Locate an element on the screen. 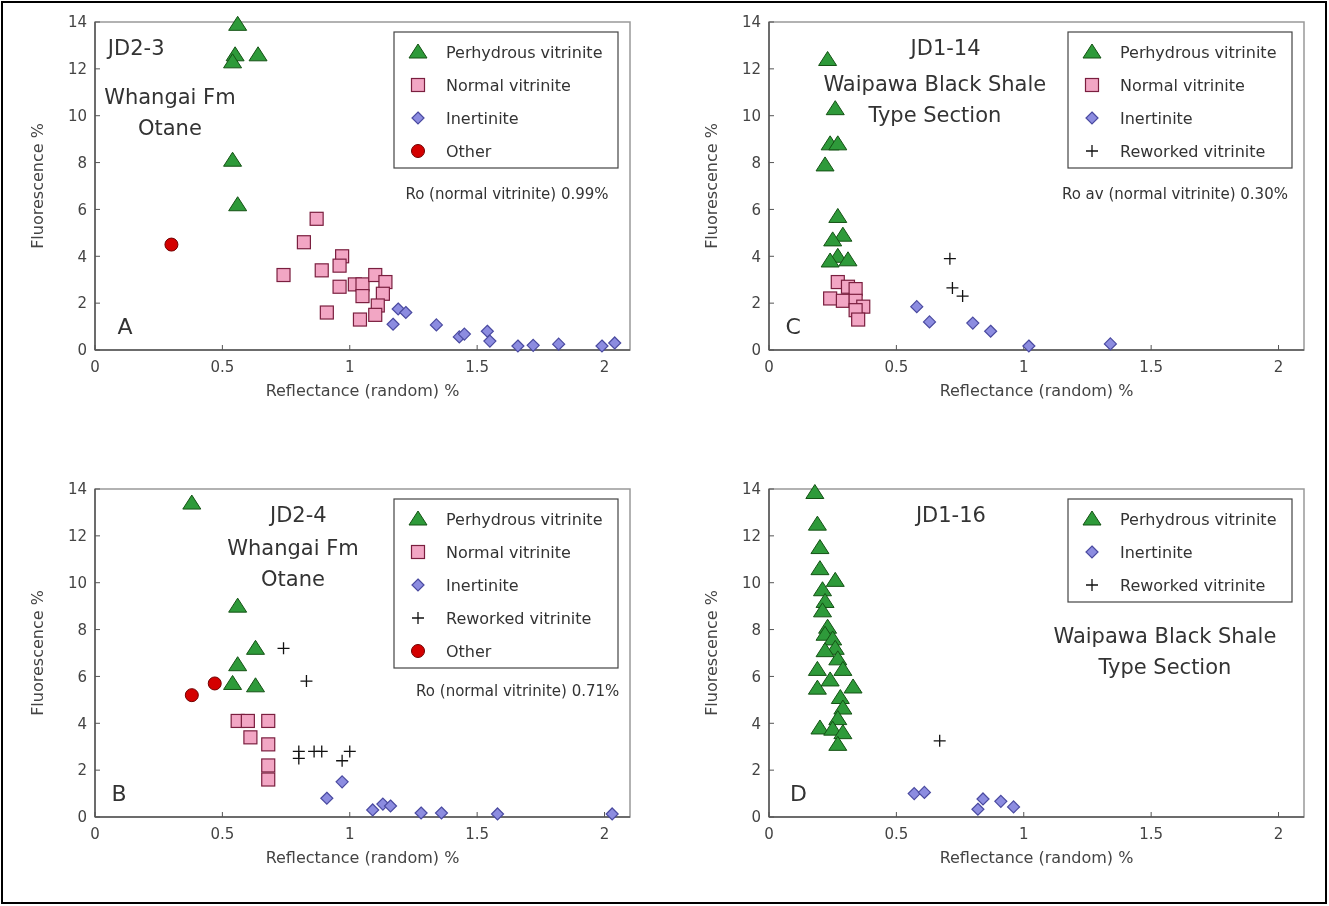 The height and width of the screenshot is (906, 1329). x-tick-label: 1.5 is located at coordinates (1151, 367).